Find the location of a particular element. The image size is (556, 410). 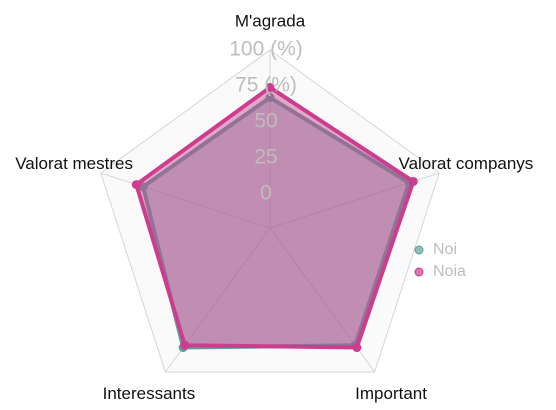

axis-label: Important is located at coordinates (391, 393).